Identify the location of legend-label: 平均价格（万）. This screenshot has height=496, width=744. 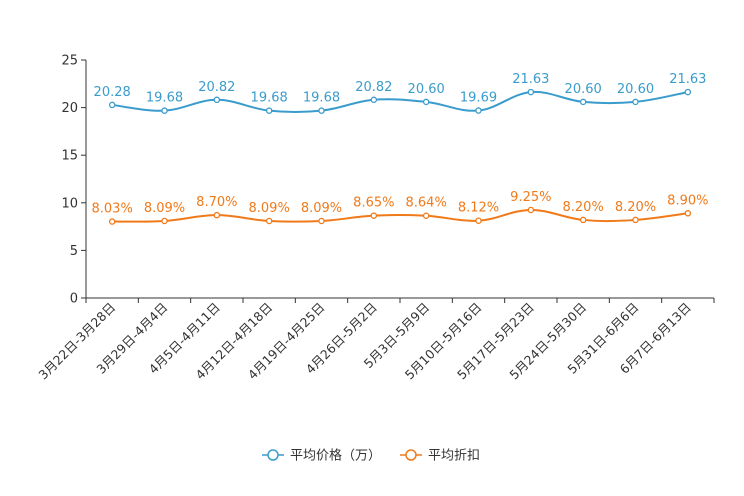
(335, 456).